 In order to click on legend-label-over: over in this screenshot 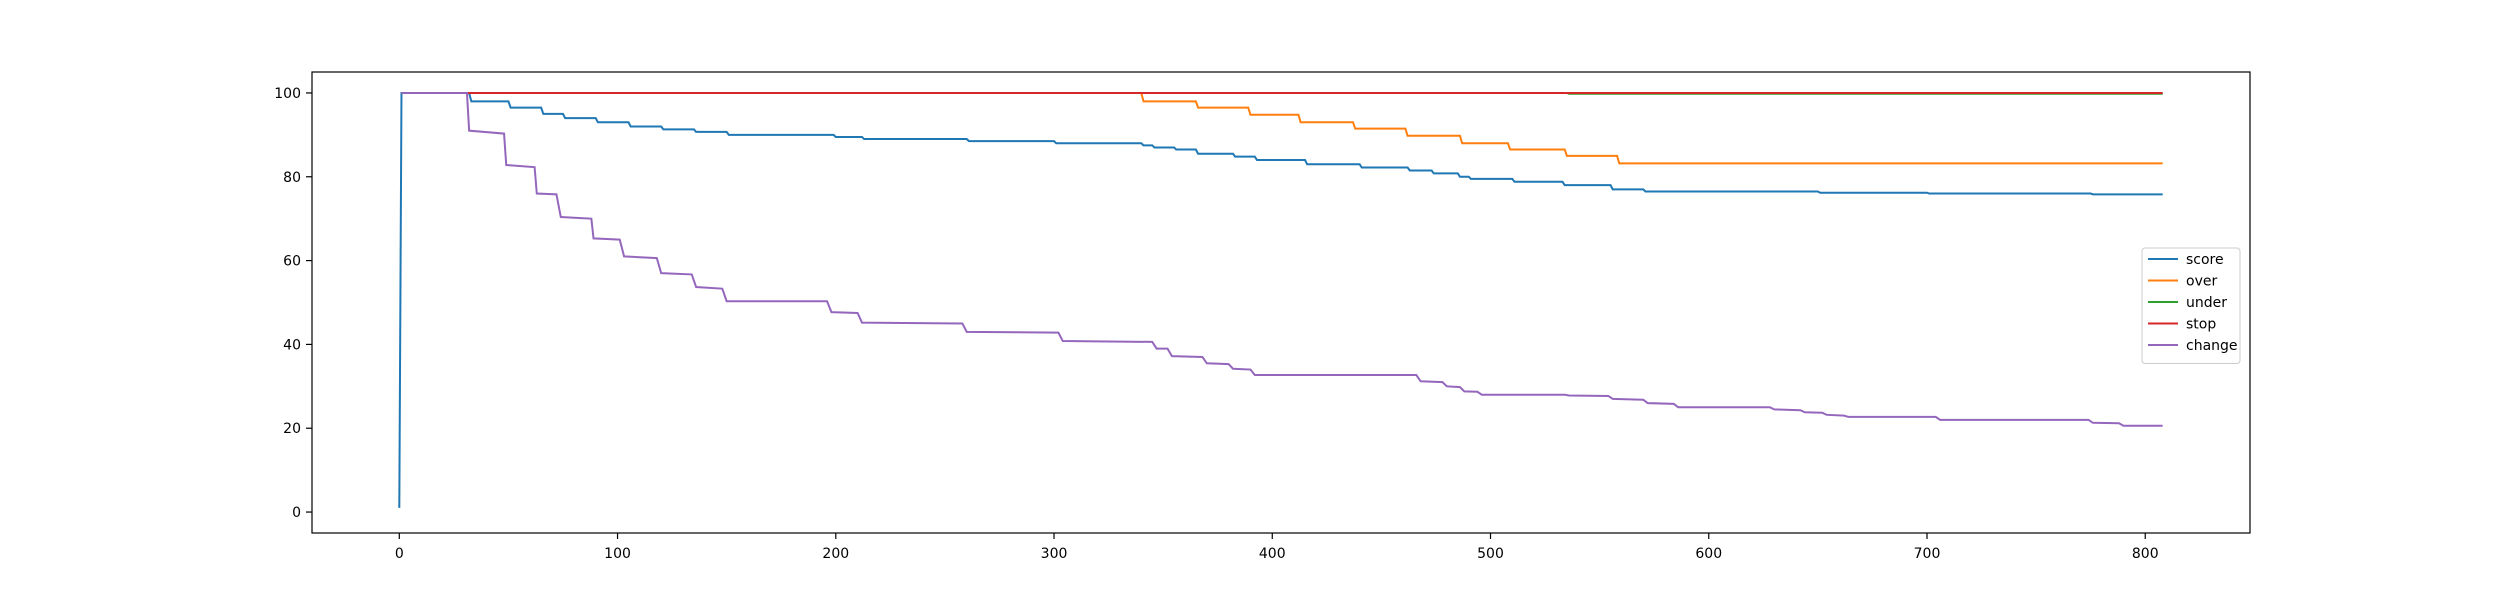, I will do `click(2201, 282)`.